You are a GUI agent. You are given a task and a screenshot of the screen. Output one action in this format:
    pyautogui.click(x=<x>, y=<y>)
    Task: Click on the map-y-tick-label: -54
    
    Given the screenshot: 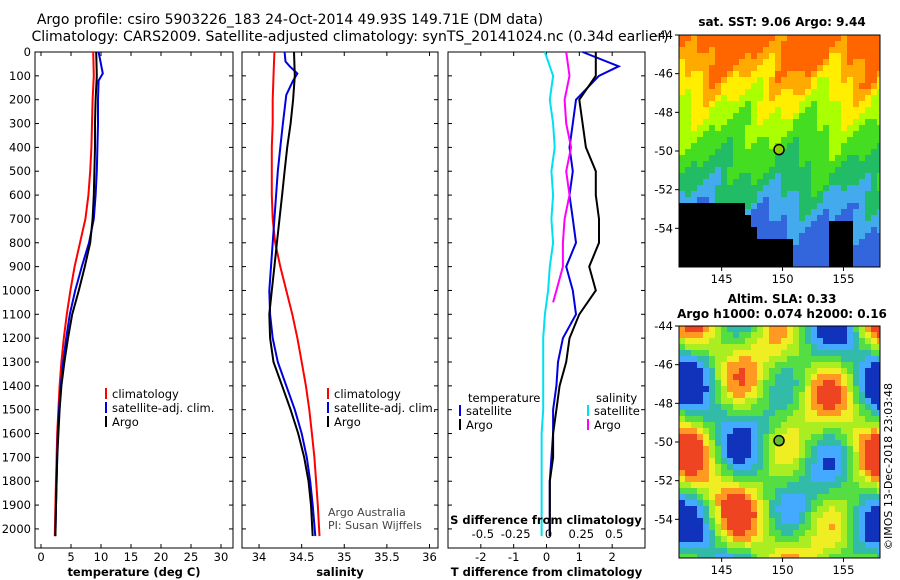 What is the action you would take?
    pyautogui.click(x=663, y=519)
    